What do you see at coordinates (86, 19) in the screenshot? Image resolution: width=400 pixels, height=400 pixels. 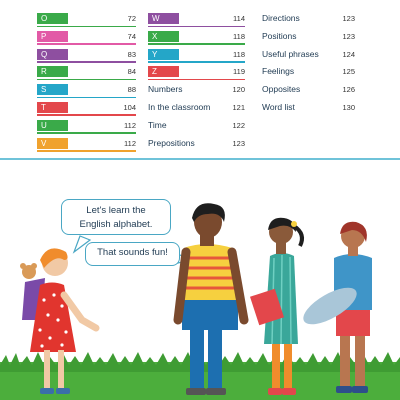 I see `contents-row-letter: O 72` at bounding box center [86, 19].